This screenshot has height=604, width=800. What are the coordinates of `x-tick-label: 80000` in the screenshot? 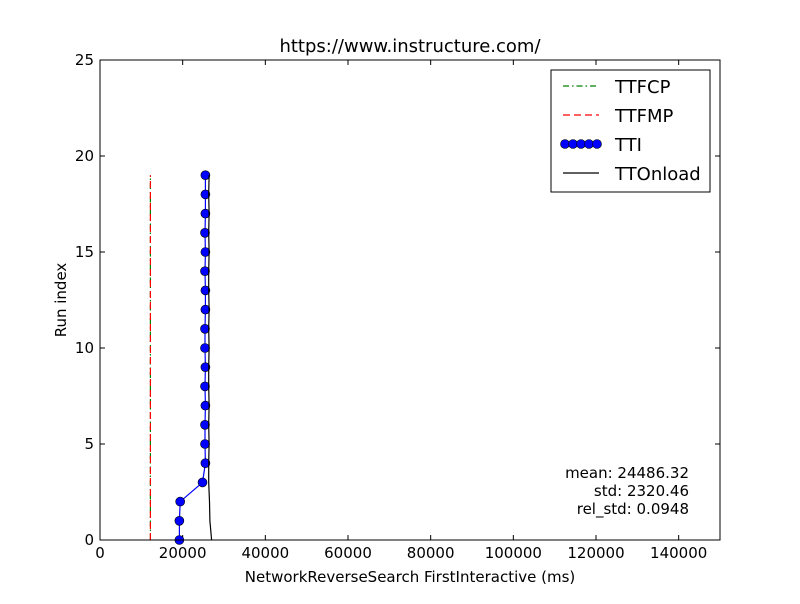 It's located at (431, 553).